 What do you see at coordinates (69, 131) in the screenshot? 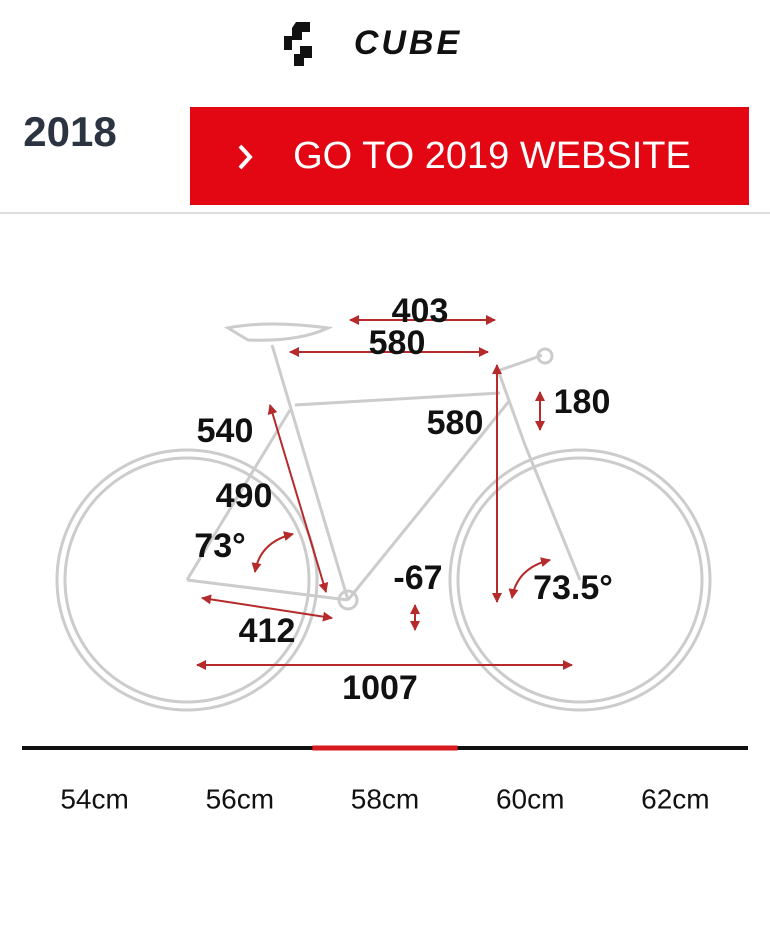
I see `year: 2018` at bounding box center [69, 131].